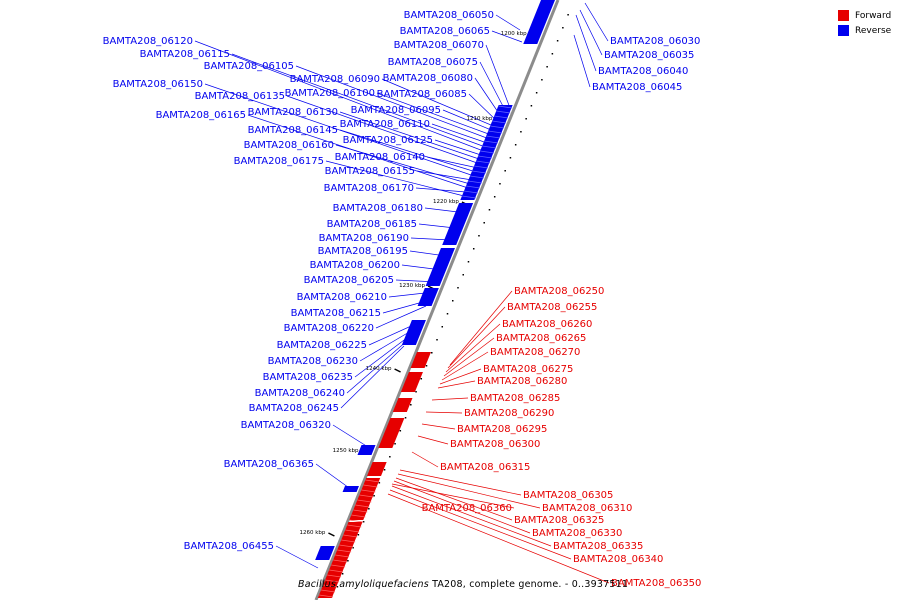 The height and width of the screenshot is (600, 900). Describe the element at coordinates (528, 584) in the screenshot. I see `genome-description: TA208, complete genome. - 0..3937511` at that location.